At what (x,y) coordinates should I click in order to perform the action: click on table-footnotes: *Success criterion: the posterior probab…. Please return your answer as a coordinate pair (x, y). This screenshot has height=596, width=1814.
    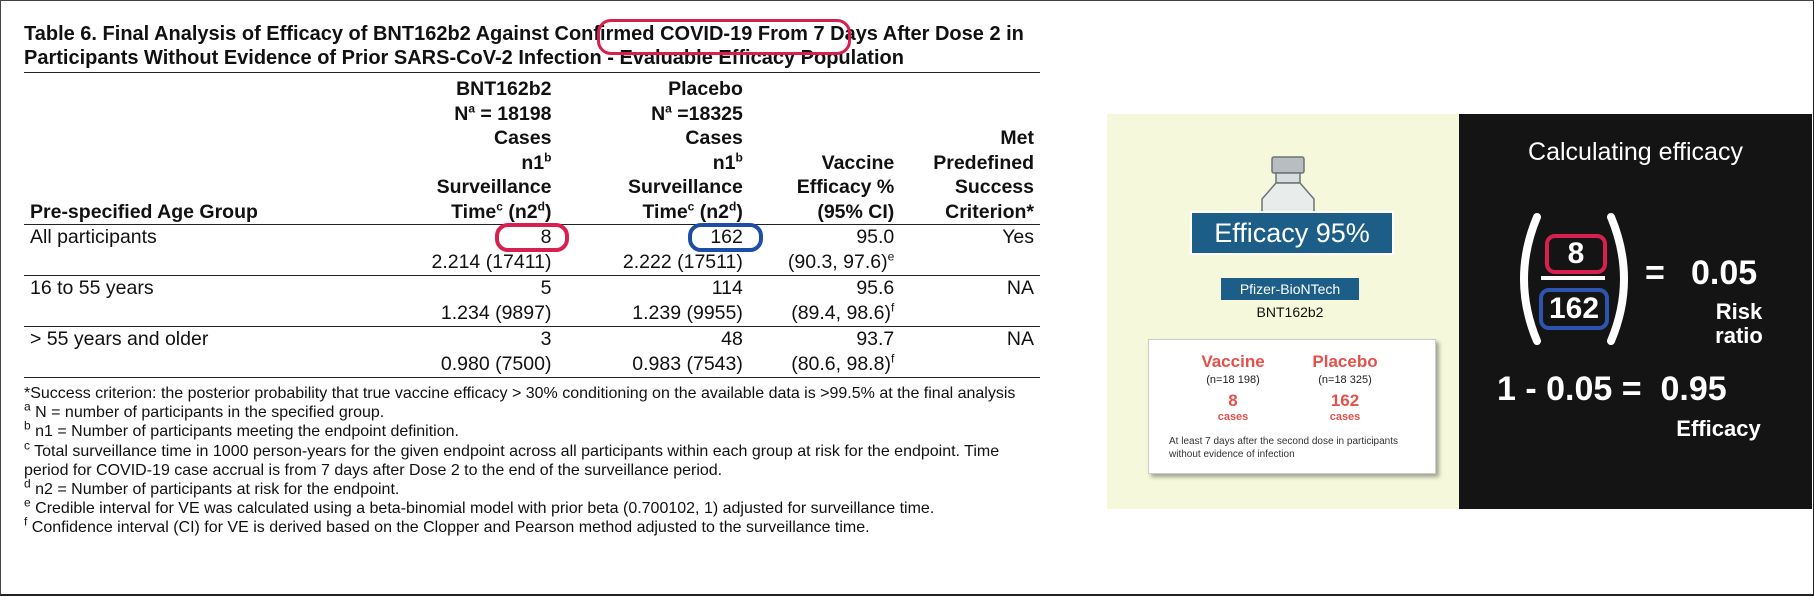
    Looking at the image, I should click on (532, 461).